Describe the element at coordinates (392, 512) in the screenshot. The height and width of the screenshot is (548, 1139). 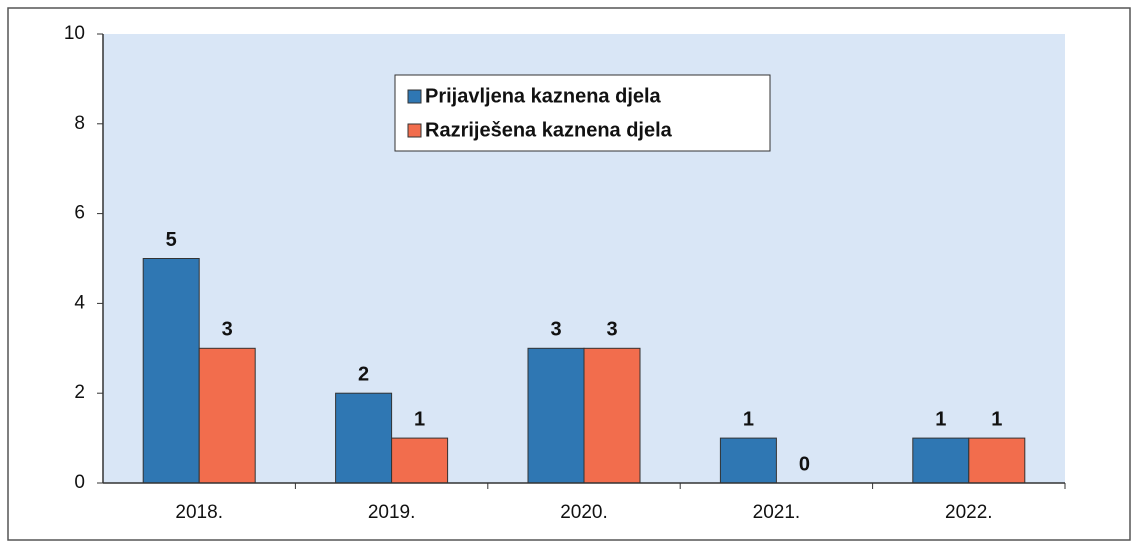
I see `x-tick-label: 2019.` at that location.